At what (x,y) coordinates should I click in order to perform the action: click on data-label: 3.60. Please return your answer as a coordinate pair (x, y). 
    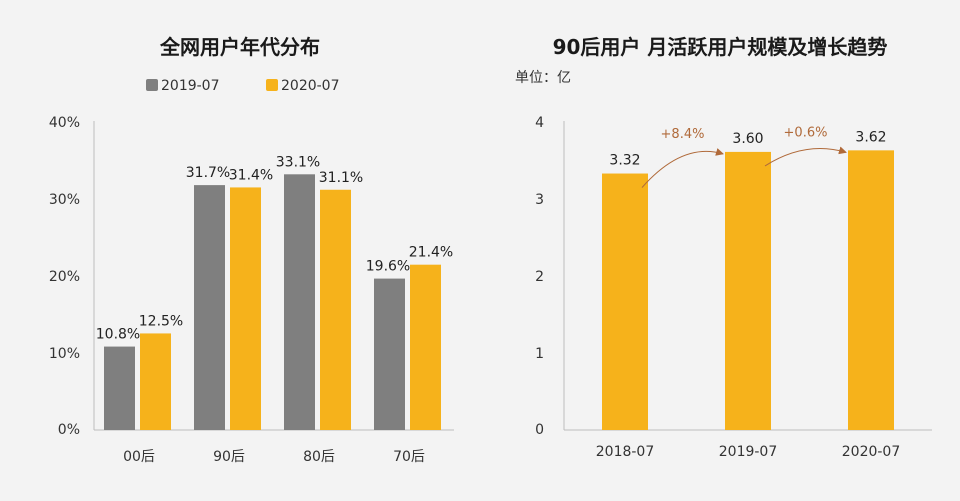
    Looking at the image, I should click on (747, 139).